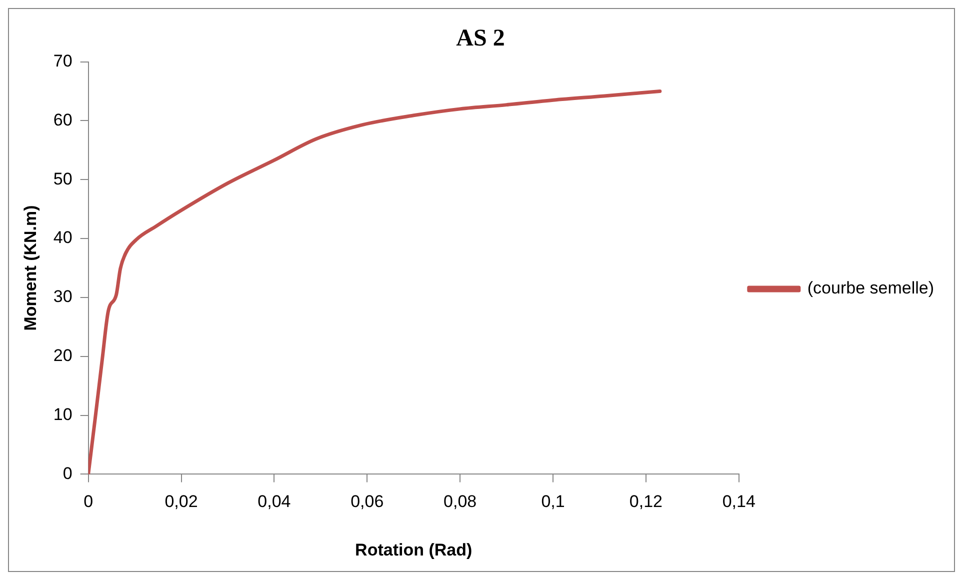 Image resolution: width=963 pixels, height=580 pixels. What do you see at coordinates (739, 502) in the screenshot?
I see `x-tick-label: 0,14` at bounding box center [739, 502].